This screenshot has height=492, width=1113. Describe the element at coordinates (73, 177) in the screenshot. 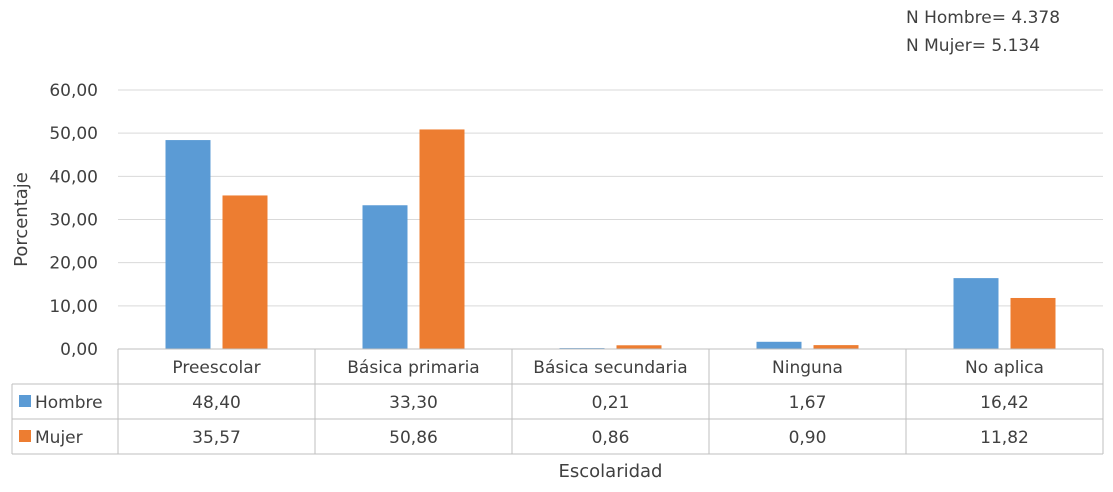

I see `y-tick-label: 40,00` at that location.